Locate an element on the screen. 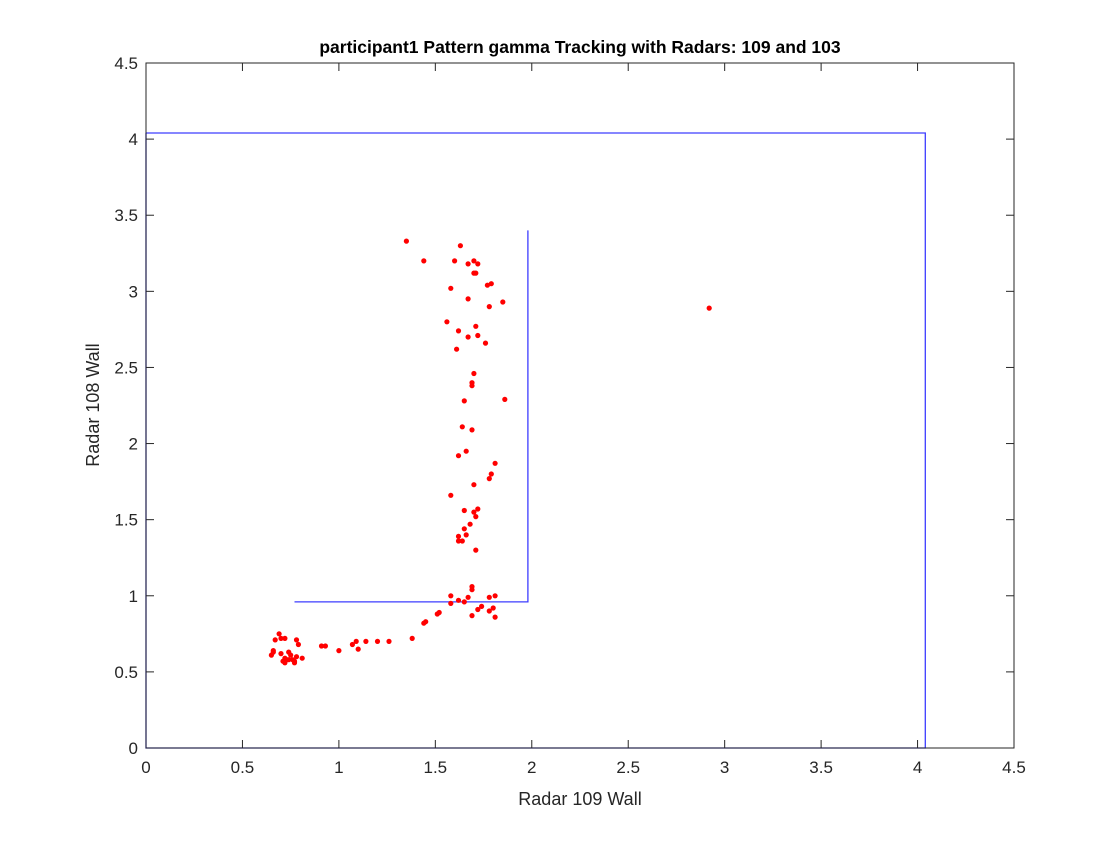 Image resolution: width=1120 pixels, height=845 pixels. y-tick-label: 4 is located at coordinates (133, 139).